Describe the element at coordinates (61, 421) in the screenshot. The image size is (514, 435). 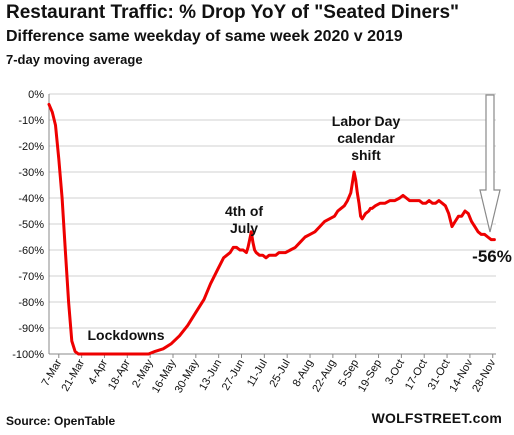
I see `source-note: Source: OpenTable` at that location.